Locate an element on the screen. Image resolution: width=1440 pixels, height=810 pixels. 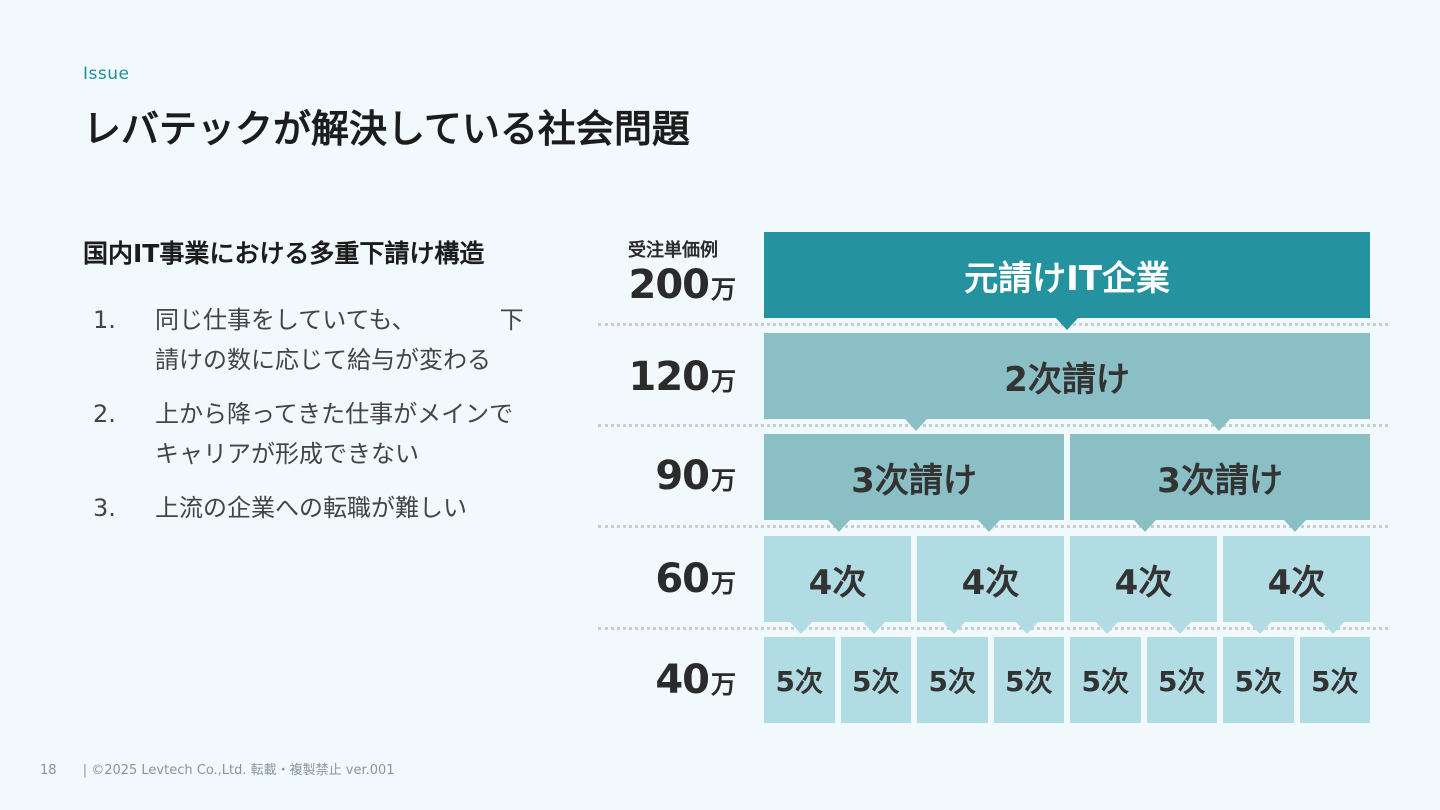
list-item: 3. 上流の企業への転職が難しい is located at coordinates (345, 508).